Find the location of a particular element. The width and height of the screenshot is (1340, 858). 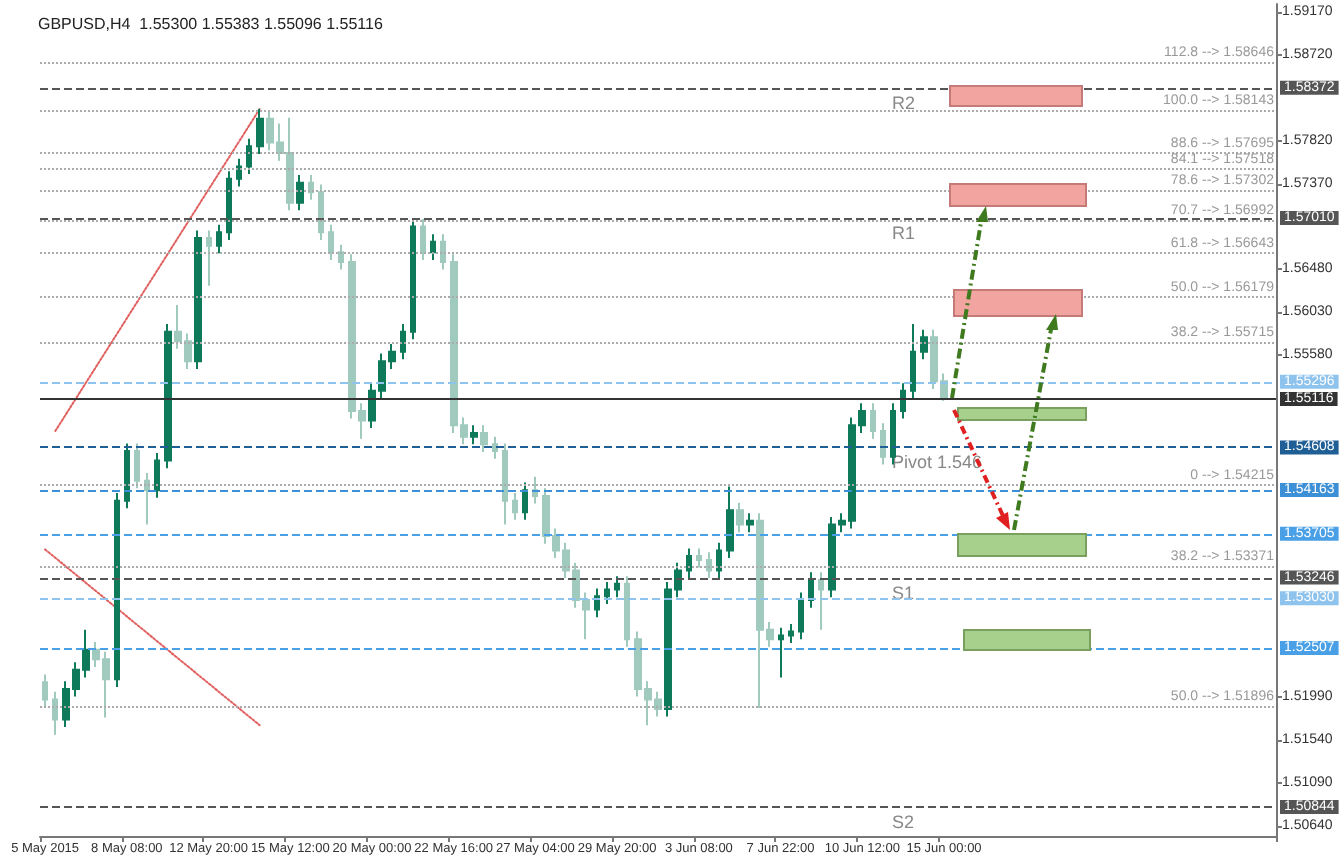

annotation: R2 is located at coordinates (904, 102).